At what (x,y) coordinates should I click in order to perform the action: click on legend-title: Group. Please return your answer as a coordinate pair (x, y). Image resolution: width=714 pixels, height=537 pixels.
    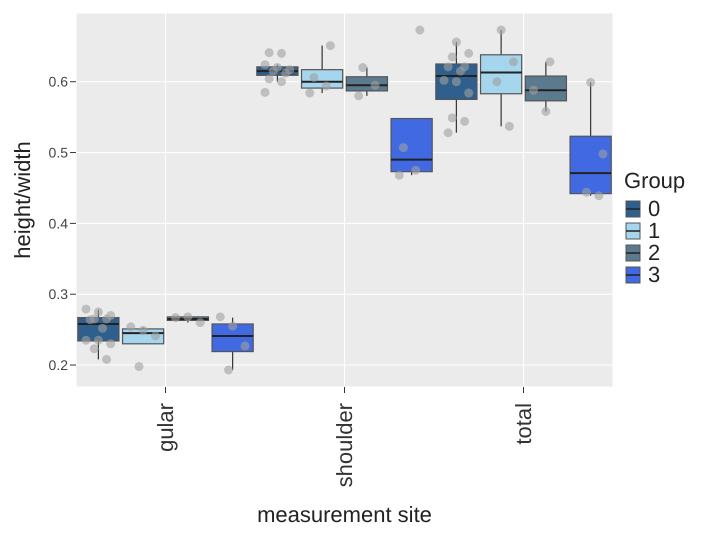
    Looking at the image, I should click on (655, 181).